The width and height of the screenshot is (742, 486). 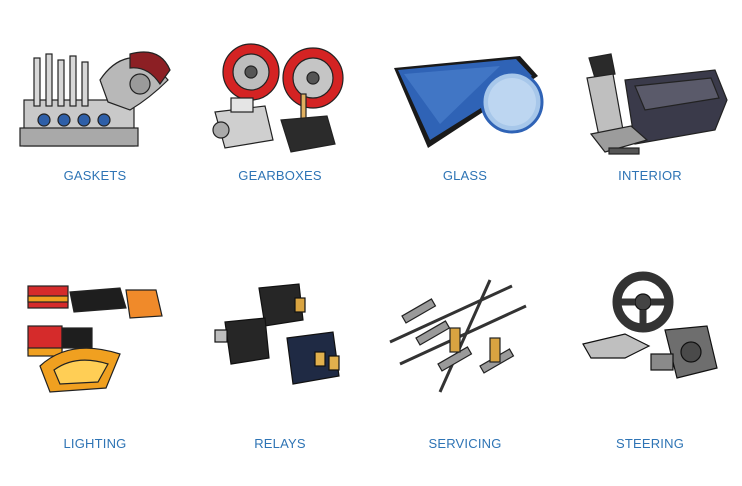 What do you see at coordinates (465, 175) in the screenshot?
I see `category-label: GLASS` at bounding box center [465, 175].